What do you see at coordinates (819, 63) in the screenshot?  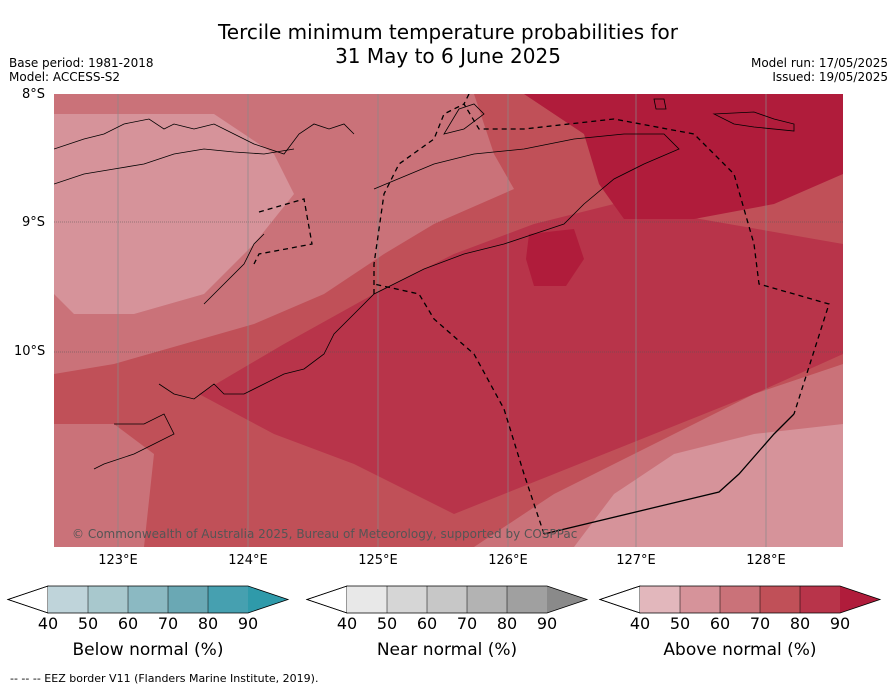 I see `model-run: Model run: 17/05/2025` at bounding box center [819, 63].